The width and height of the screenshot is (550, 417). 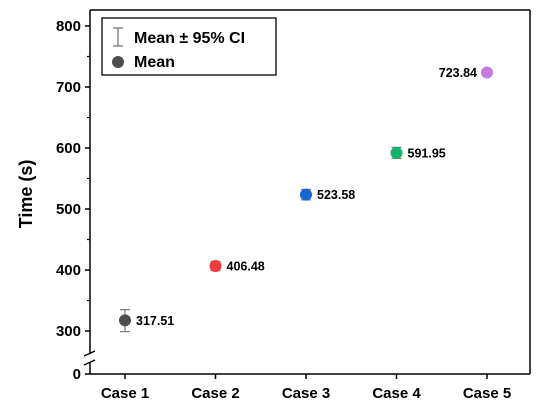 I want to click on legend-box, so click(x=189, y=46).